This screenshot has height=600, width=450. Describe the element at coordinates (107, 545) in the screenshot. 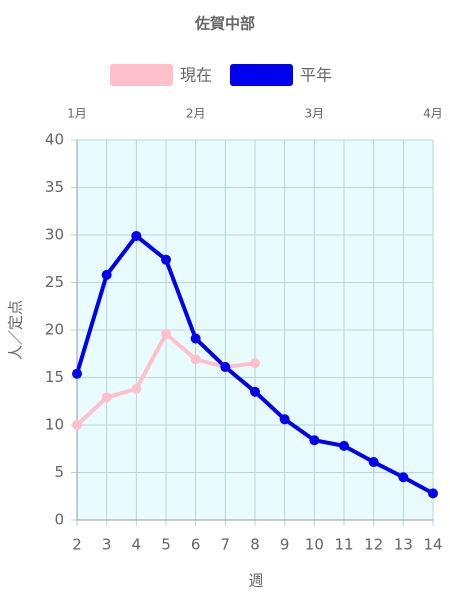

I see `x-tick-label: 3` at that location.